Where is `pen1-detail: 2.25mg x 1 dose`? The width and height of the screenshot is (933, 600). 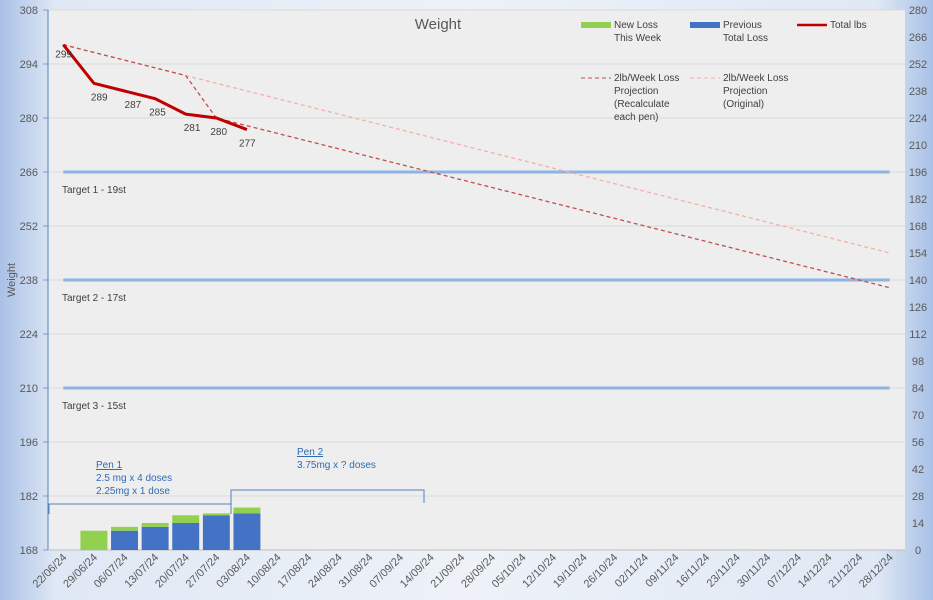 pen1-detail: 2.25mg x 1 dose is located at coordinates (133, 491).